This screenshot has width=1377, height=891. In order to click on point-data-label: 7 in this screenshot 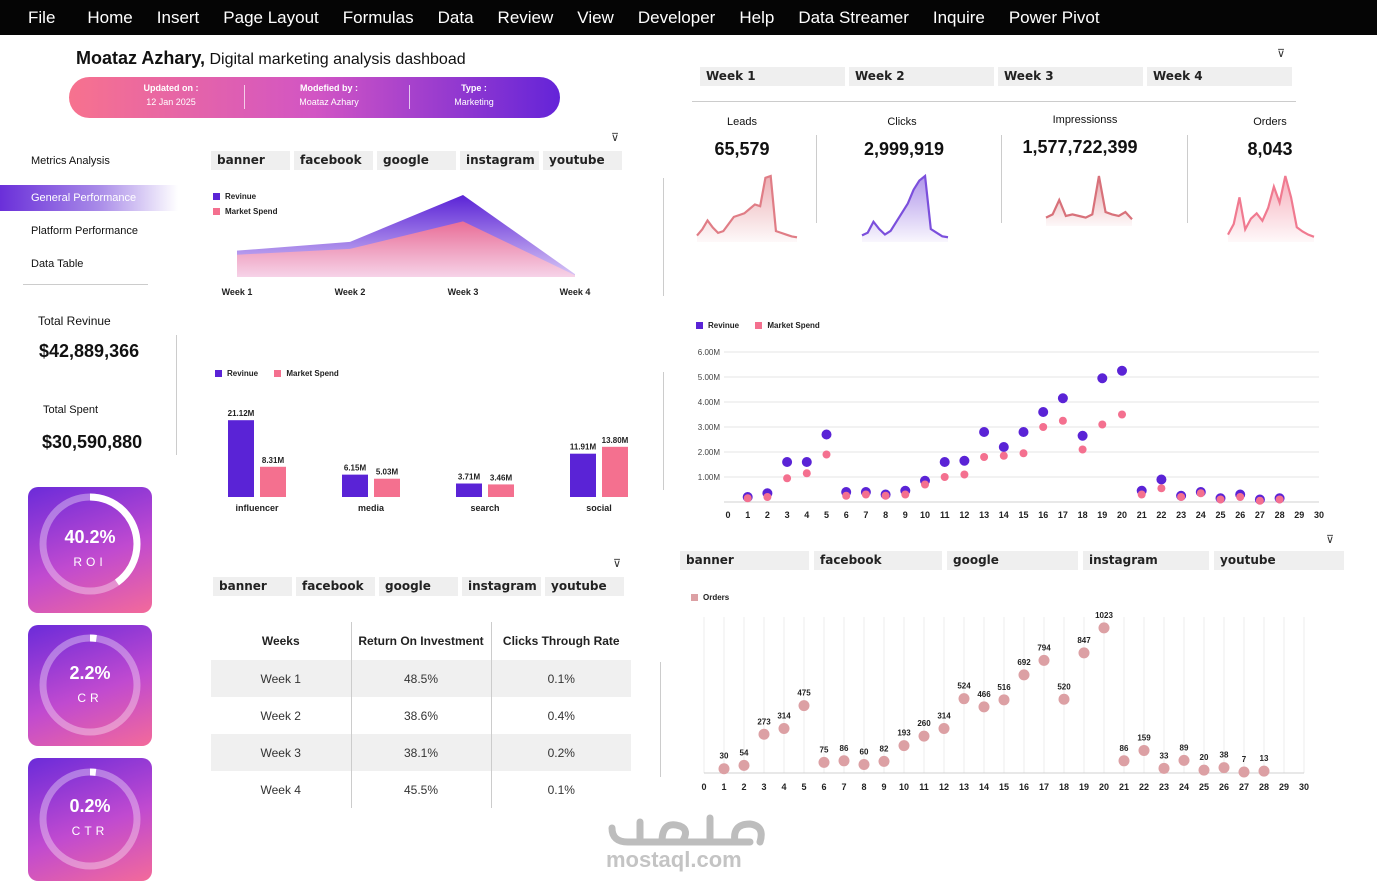, I will do `click(1244, 759)`.